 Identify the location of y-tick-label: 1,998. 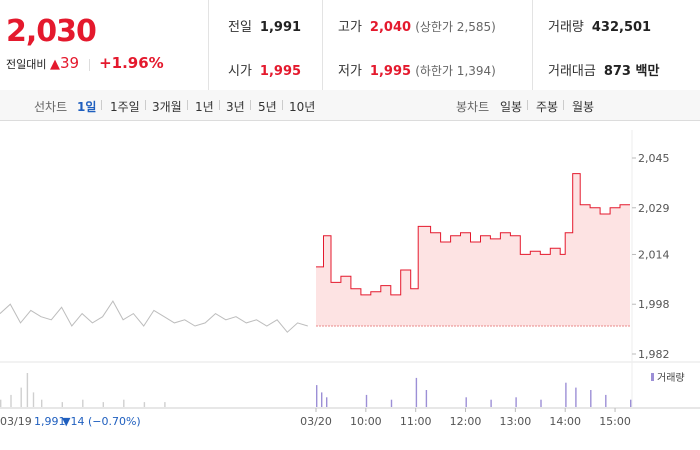
(654, 304).